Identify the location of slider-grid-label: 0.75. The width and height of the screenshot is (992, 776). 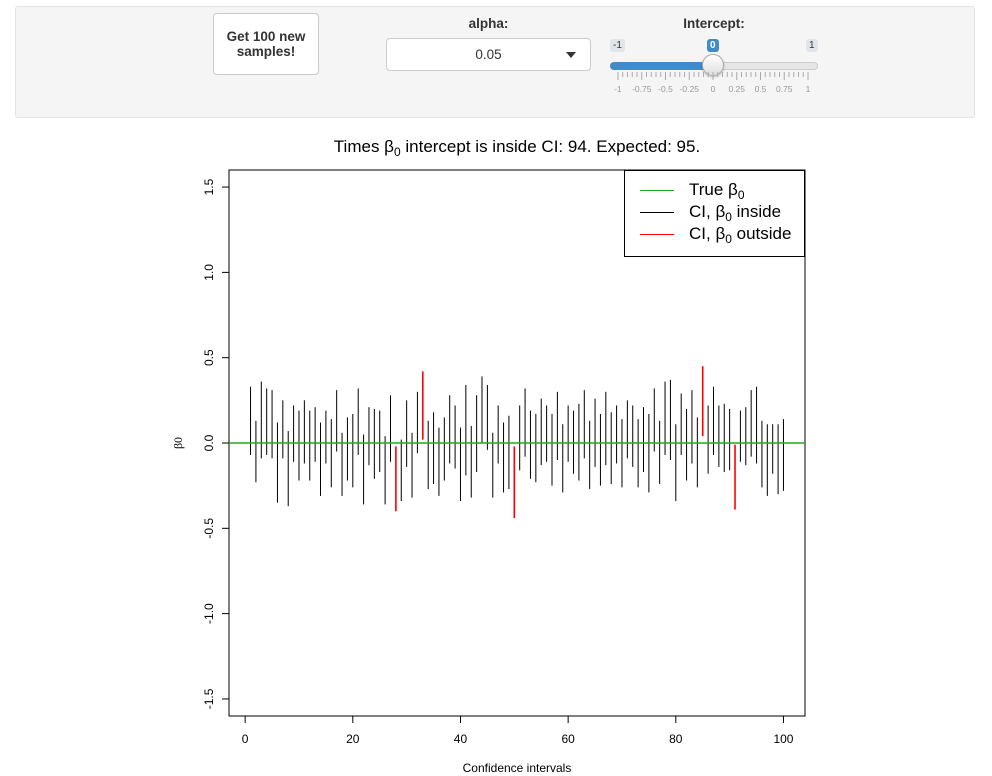
(784, 89).